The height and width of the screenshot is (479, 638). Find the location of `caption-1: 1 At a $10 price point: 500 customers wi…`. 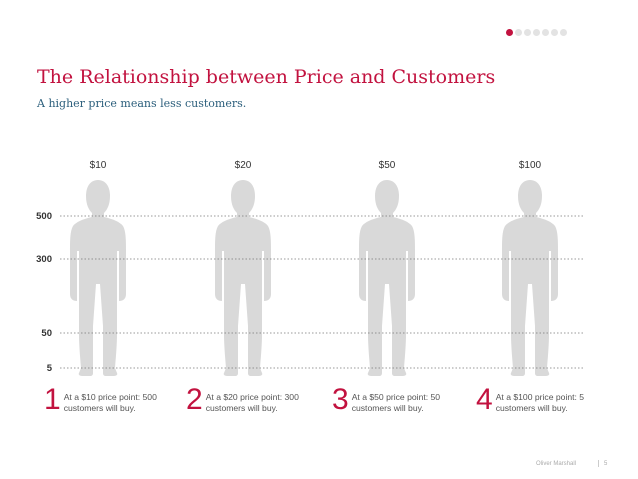

caption-1: 1 At a $10 price point: 500 customers wi… is located at coordinates (106, 399).